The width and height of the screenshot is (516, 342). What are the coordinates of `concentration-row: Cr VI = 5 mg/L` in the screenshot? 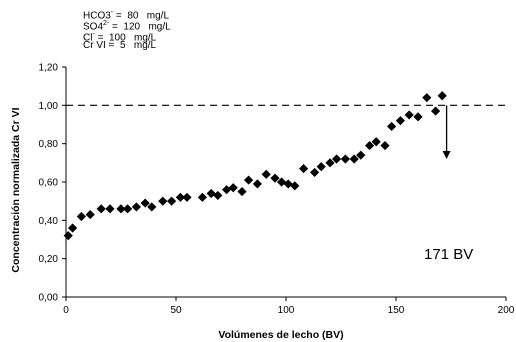 It's located at (119, 45).